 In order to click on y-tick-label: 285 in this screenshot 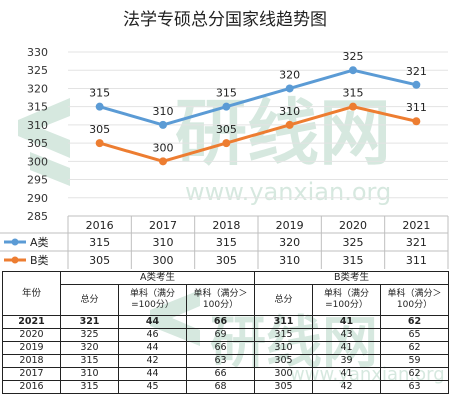, I will do `click(37, 216)`.